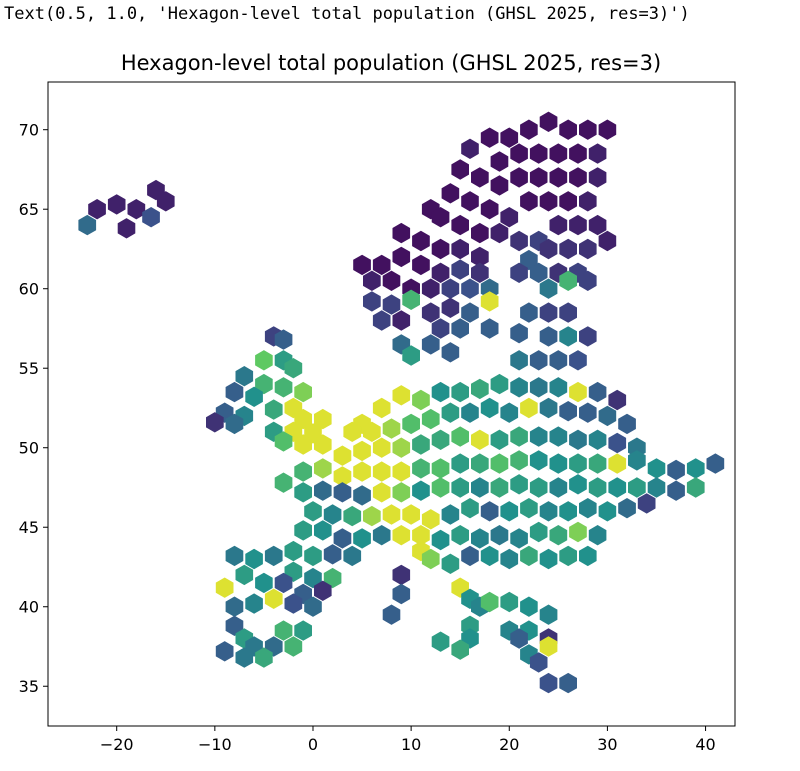 The height and width of the screenshot is (771, 800). What do you see at coordinates (29, 686) in the screenshot?
I see `y-tick-label: 35` at bounding box center [29, 686].